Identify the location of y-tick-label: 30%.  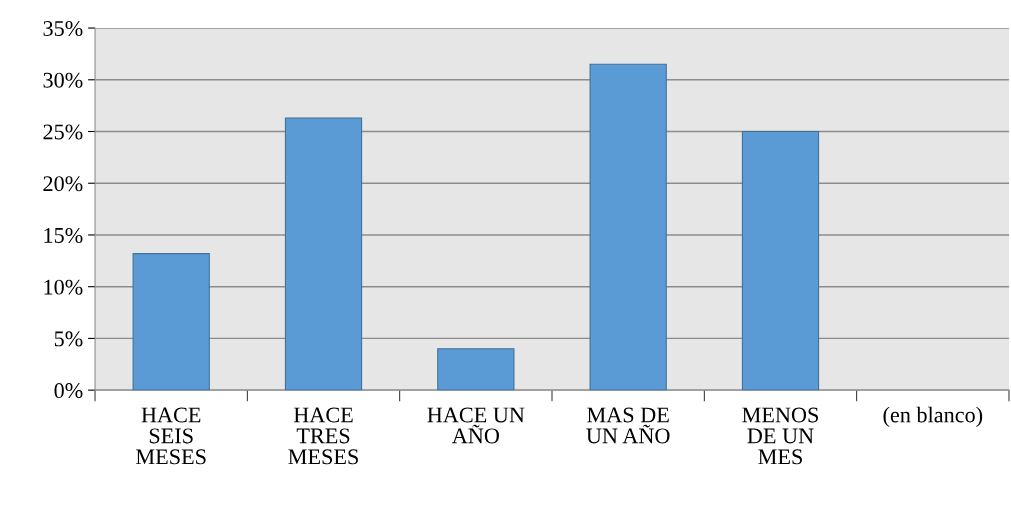
(63, 80).